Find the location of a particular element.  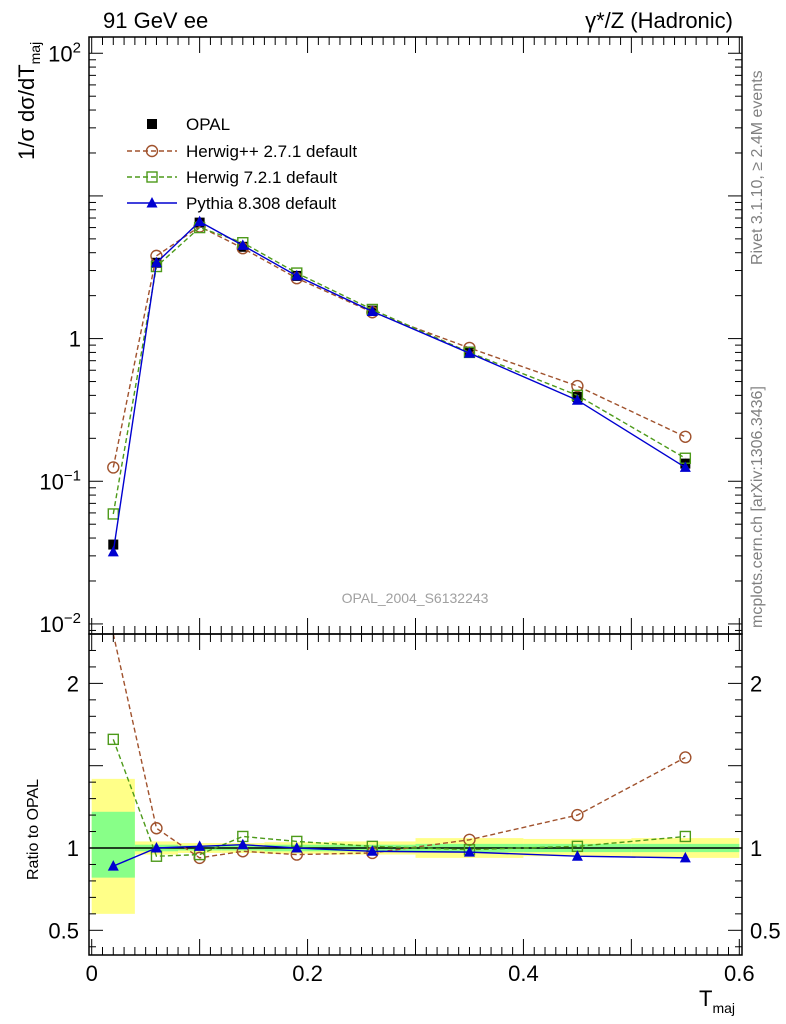

x-axis-label: Tmaj is located at coordinates (717, 1001).